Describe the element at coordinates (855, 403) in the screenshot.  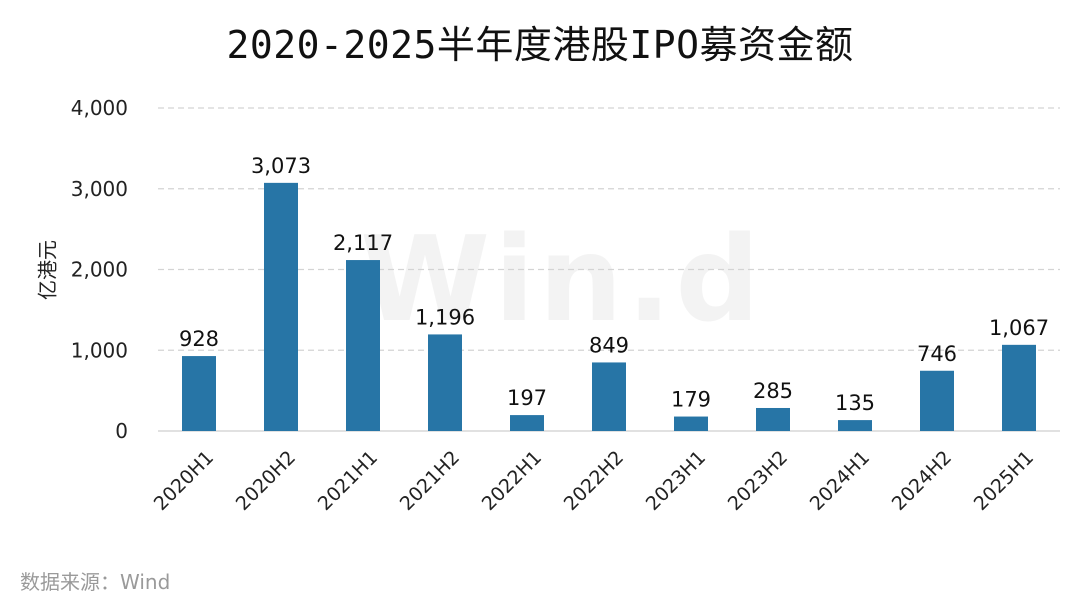
I see `data-label: 135` at that location.